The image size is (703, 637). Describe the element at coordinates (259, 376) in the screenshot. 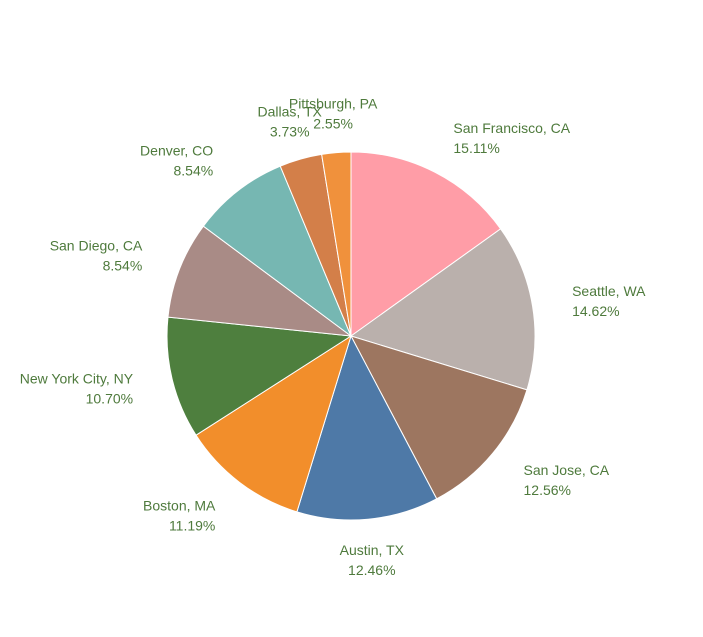

I see `pie-slice-new-york-city-ny` at that location.